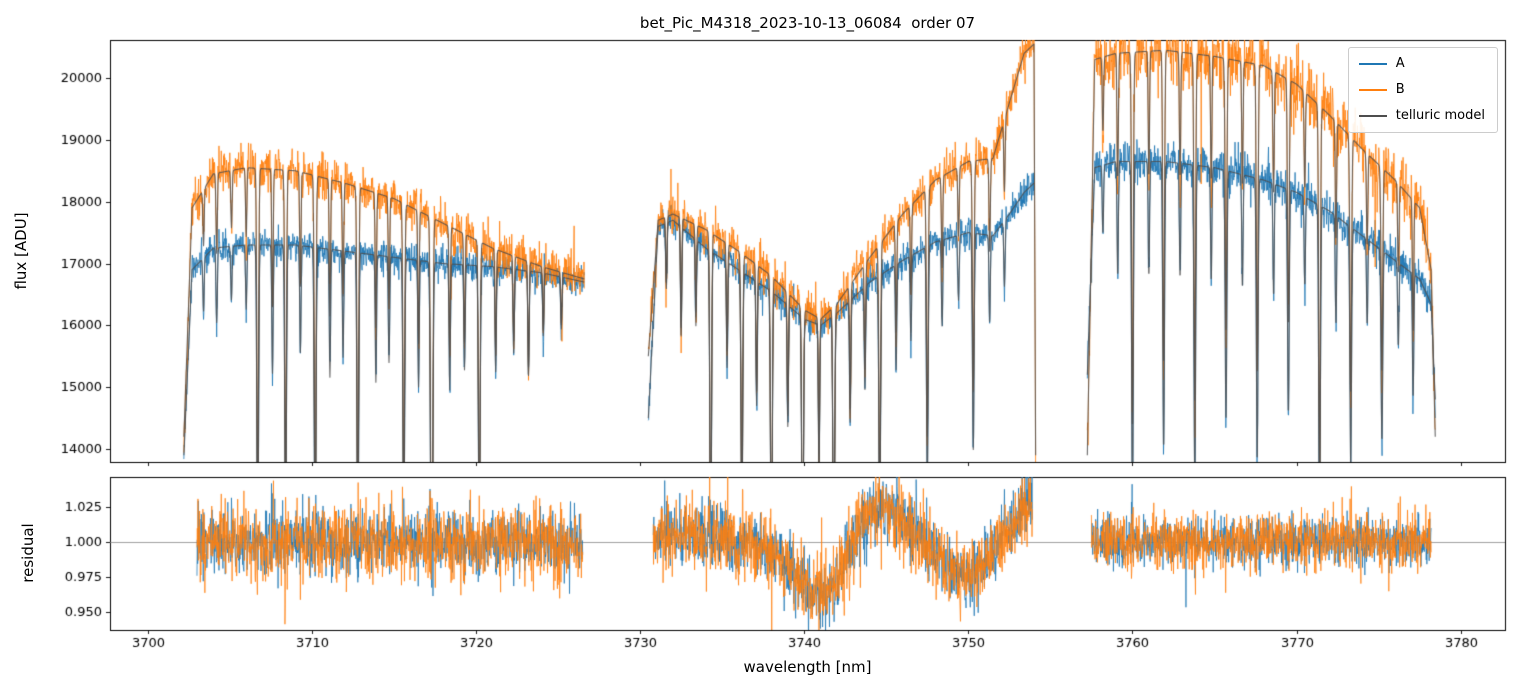  I want to click on y-axis-label-flux: flux [ADU], so click(21, 251).